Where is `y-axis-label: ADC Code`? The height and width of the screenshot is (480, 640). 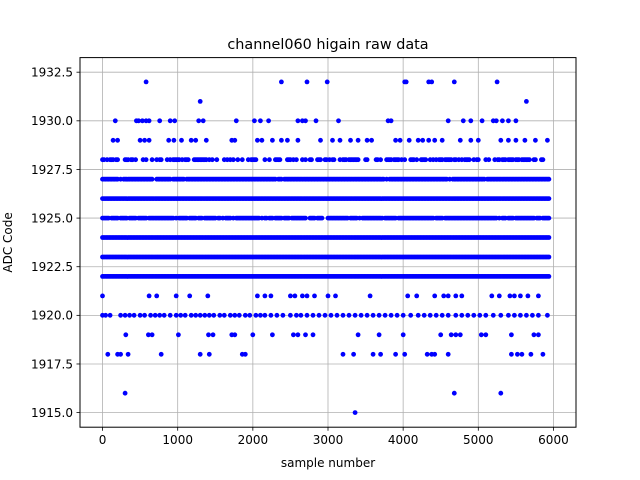 y-axis-label: ADC Code is located at coordinates (8, 242).